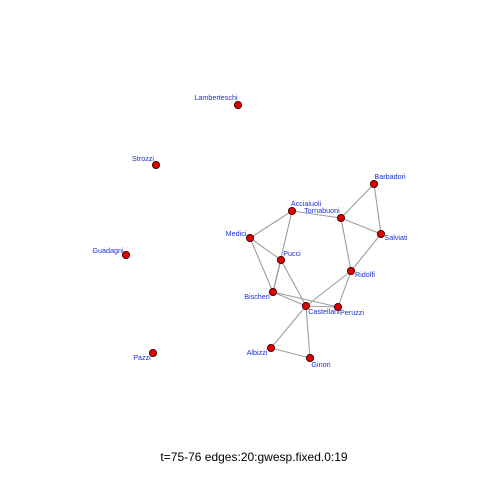 This screenshot has width=480, height=480. I want to click on node-label-bischeri: Bischeri, so click(257, 296).